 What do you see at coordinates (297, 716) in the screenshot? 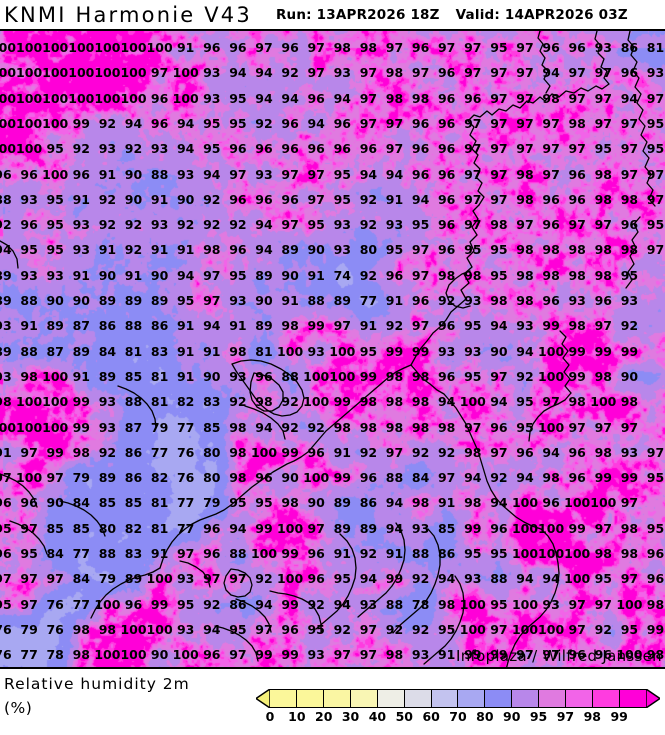
I see `legend-tick-10: 10` at bounding box center [297, 716].